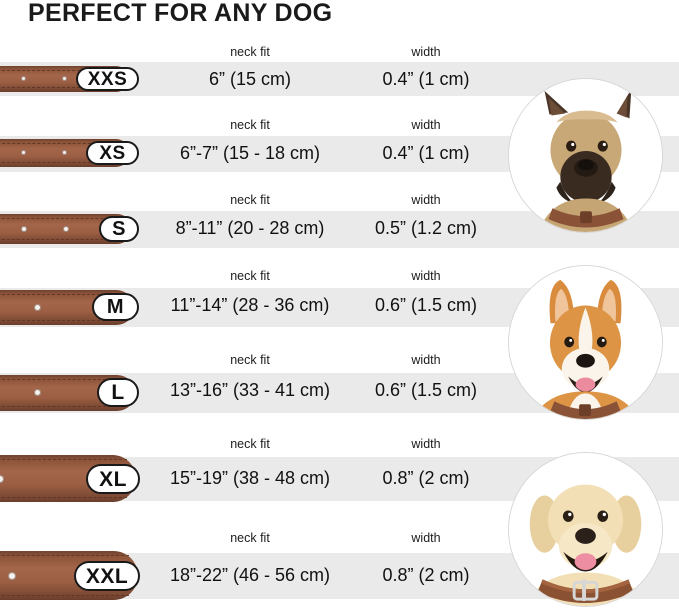  What do you see at coordinates (118, 392) in the screenshot?
I see `size-badge: L` at bounding box center [118, 392].